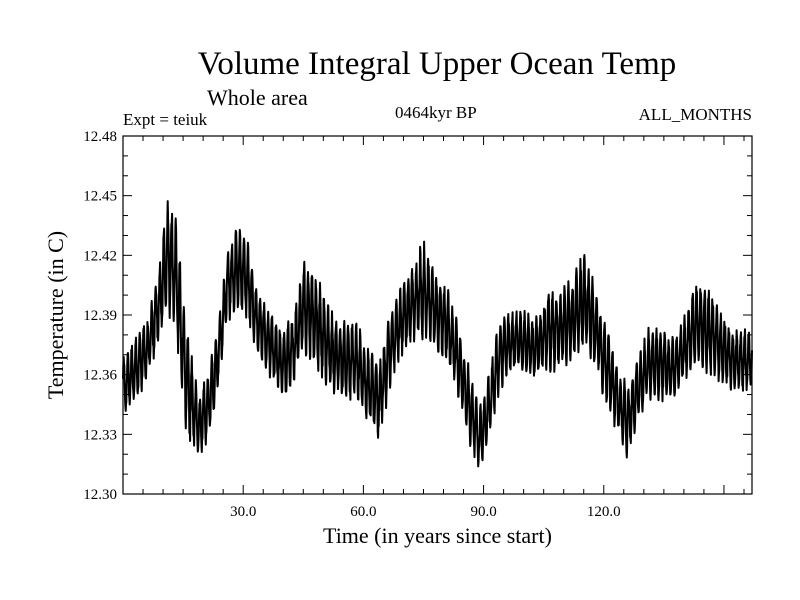 The image size is (800, 600). Describe the element at coordinates (695, 114) in the screenshot. I see `months-label: ALL_MONTHS` at that location.